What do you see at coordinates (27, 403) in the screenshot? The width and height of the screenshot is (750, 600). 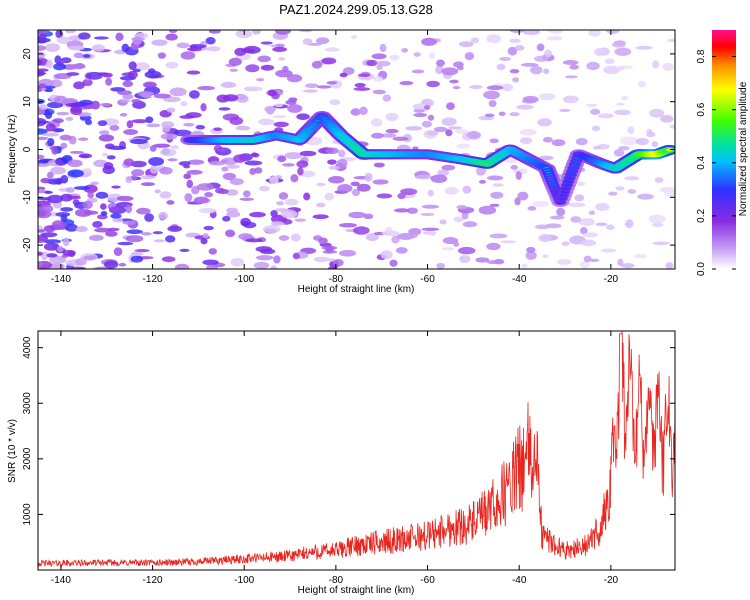 I see `y-tick-label: 3000` at bounding box center [27, 403].